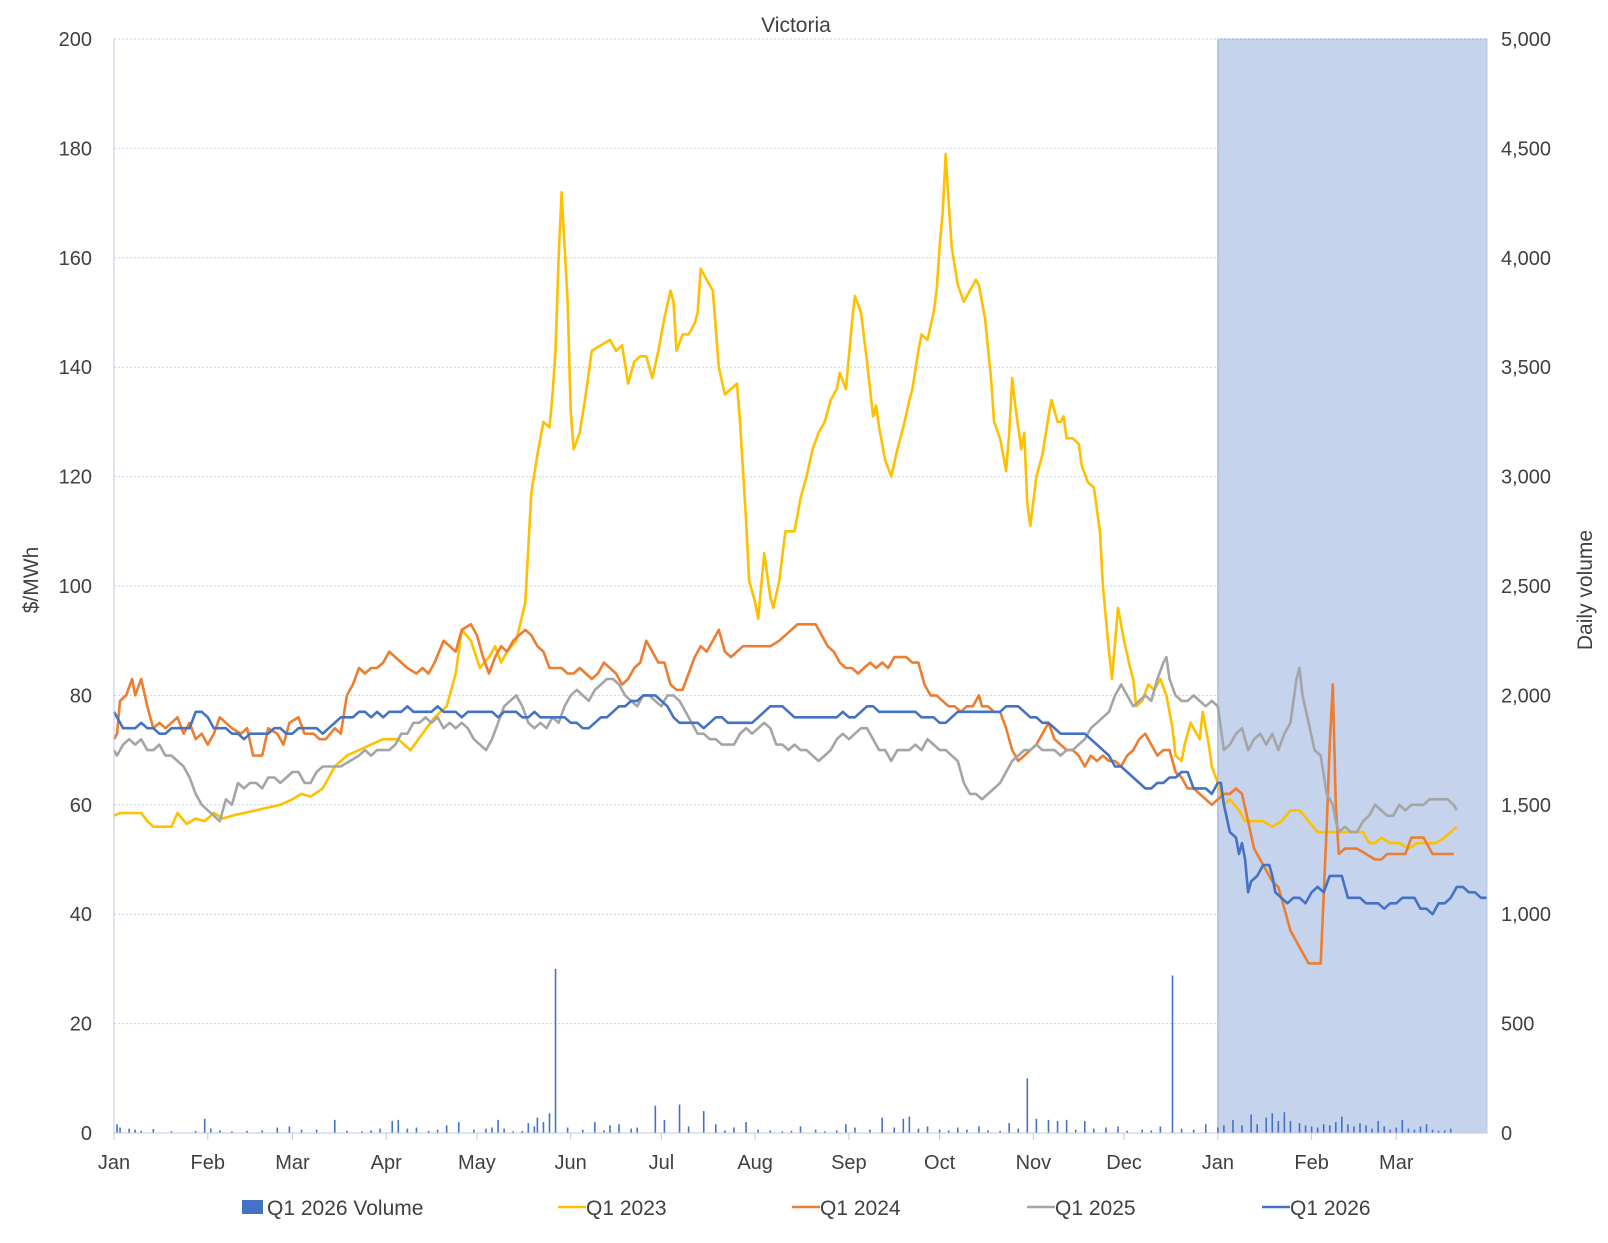 The image size is (1608, 1243). What do you see at coordinates (81, 806) in the screenshot?
I see `y-tick-label: 60` at bounding box center [81, 806].